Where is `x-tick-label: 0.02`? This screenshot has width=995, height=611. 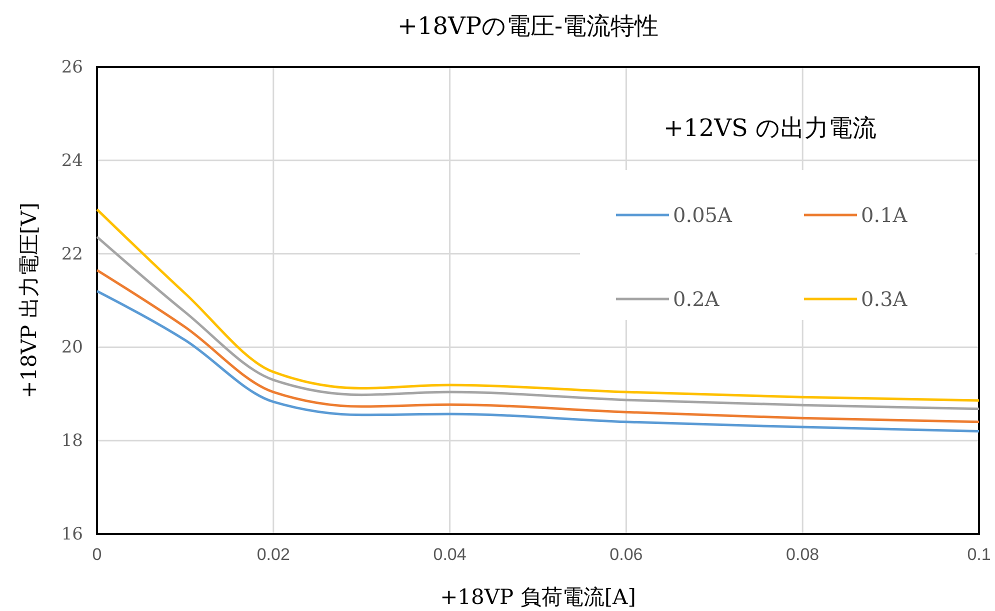 x-tick-label: 0.02 is located at coordinates (273, 554).